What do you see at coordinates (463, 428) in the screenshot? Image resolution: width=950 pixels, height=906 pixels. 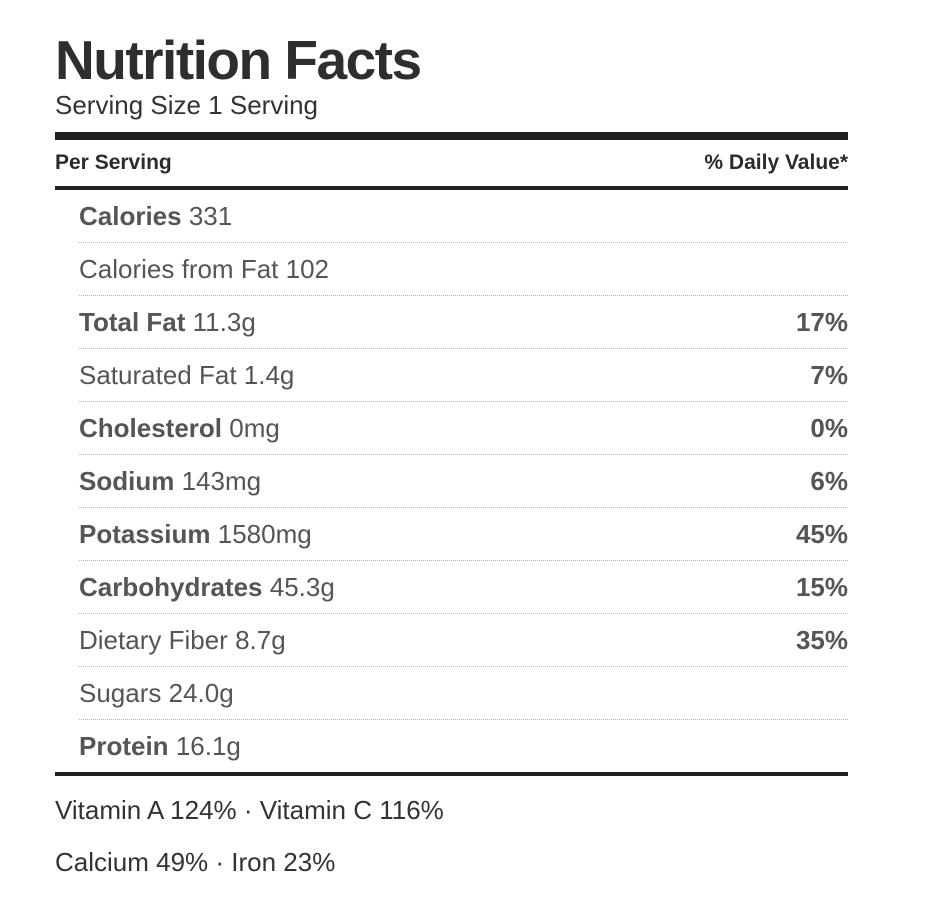 I see `nutrient-row: Cholesterol 0mg 0%` at bounding box center [463, 428].